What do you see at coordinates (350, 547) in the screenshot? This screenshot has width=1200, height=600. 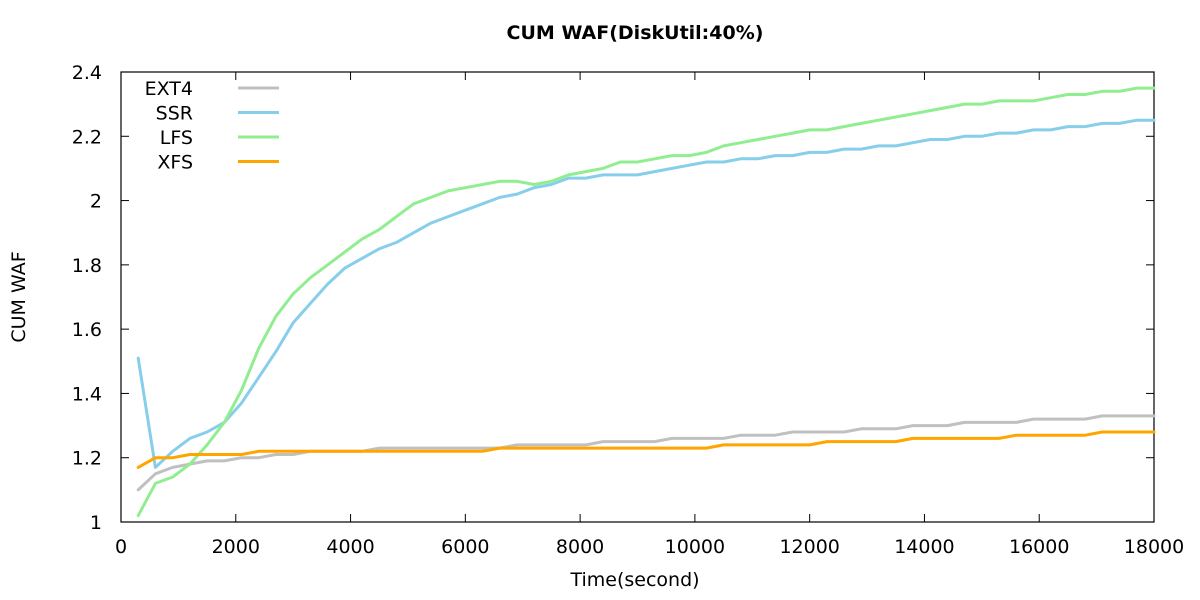 I see `x-tick-label: 4000` at bounding box center [350, 547].